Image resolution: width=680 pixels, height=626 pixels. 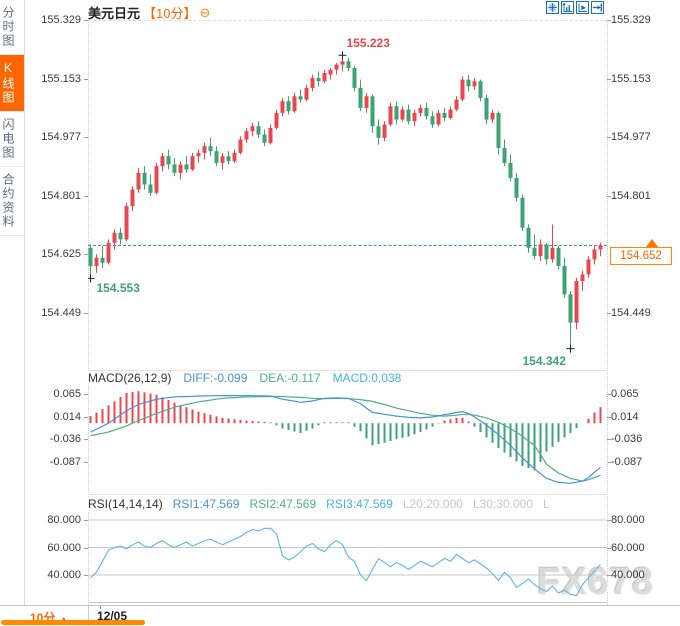 I want to click on panel-divider-rsi, so click(x=348, y=494).